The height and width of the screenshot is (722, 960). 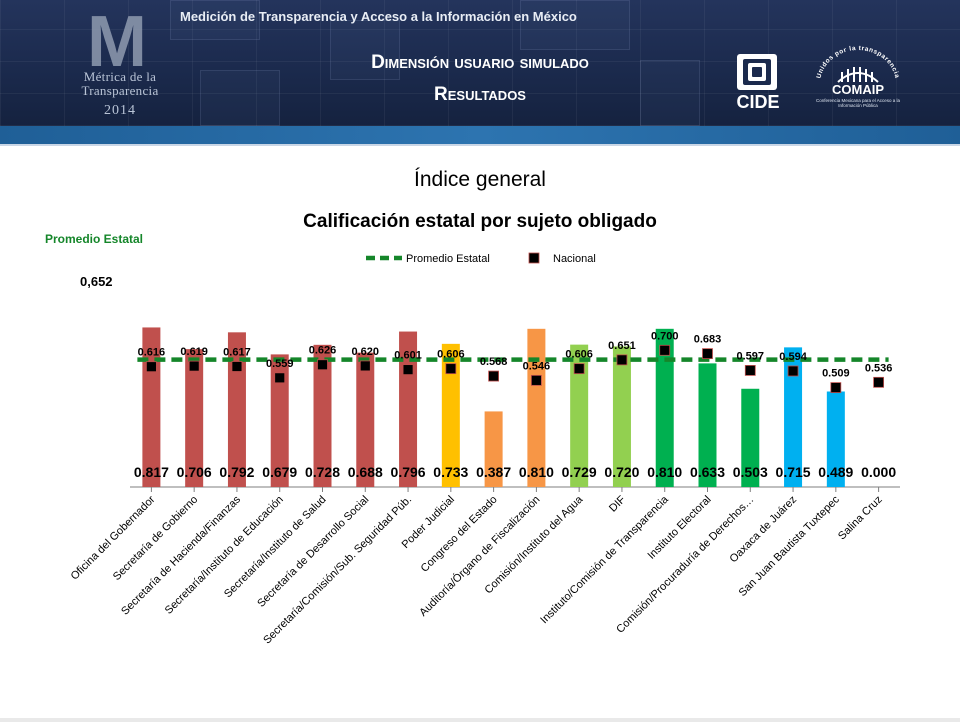 I want to click on bar-value-label: 0.688, so click(x=365, y=472).